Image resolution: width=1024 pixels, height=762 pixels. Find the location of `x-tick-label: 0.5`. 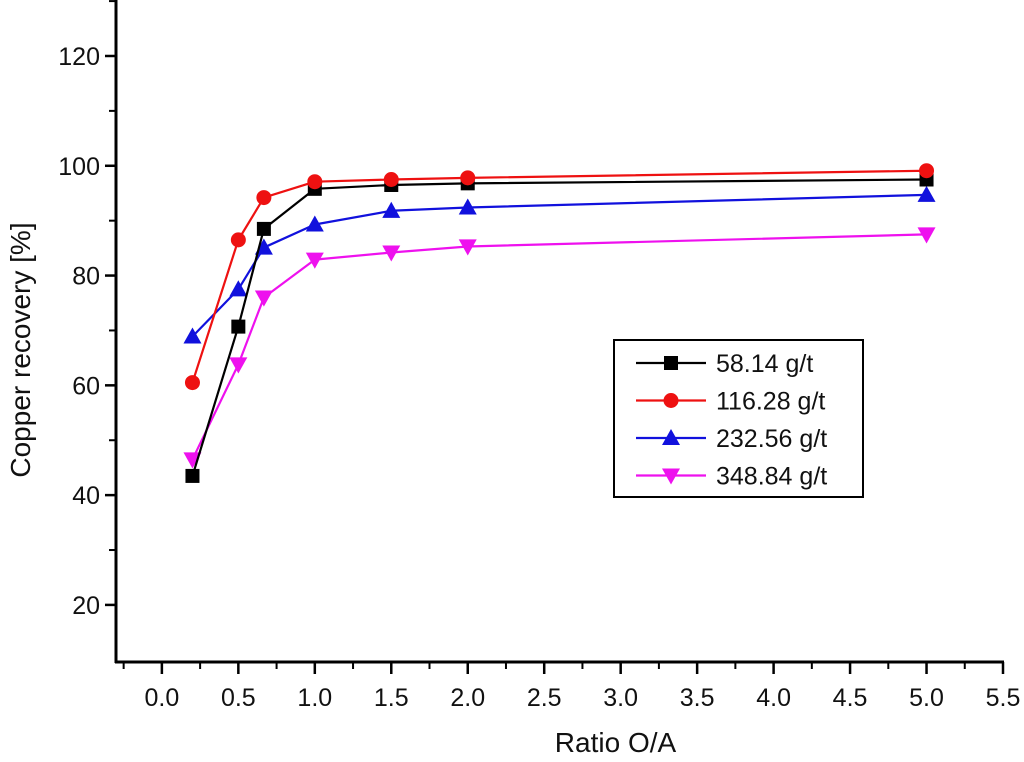

x-tick-label: 0.5 is located at coordinates (238, 698).